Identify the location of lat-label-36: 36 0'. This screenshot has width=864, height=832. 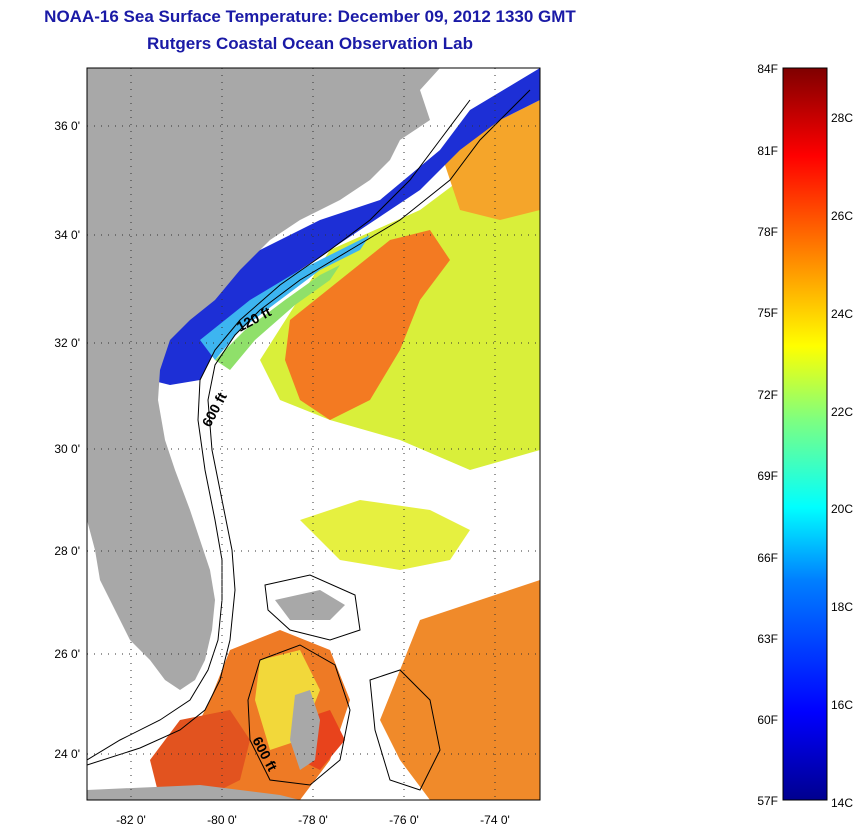
(67, 126).